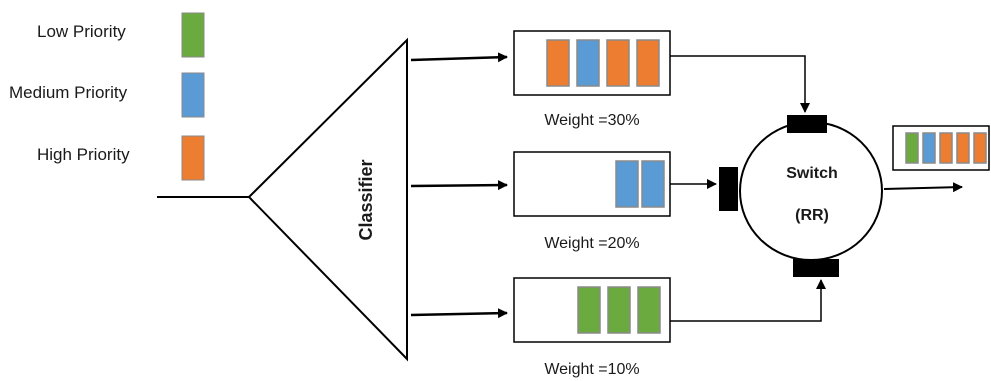 The image size is (991, 381). What do you see at coordinates (459, 185) in the screenshot?
I see `arrow-to-medium-queue` at bounding box center [459, 185].